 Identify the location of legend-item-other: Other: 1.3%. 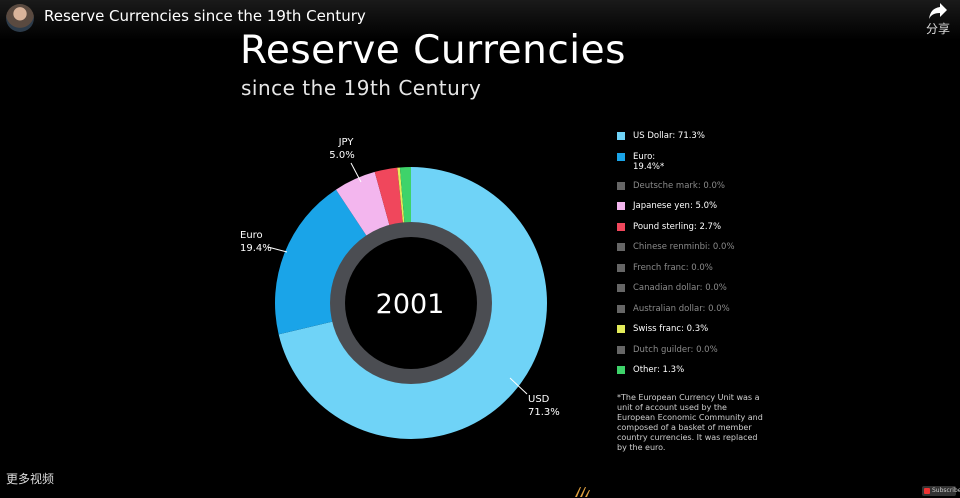
(715, 370).